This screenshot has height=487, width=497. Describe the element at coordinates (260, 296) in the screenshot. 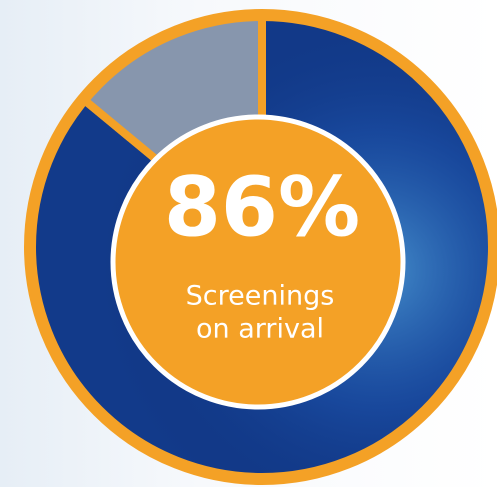

I see `center-label: Screenings` at that location.